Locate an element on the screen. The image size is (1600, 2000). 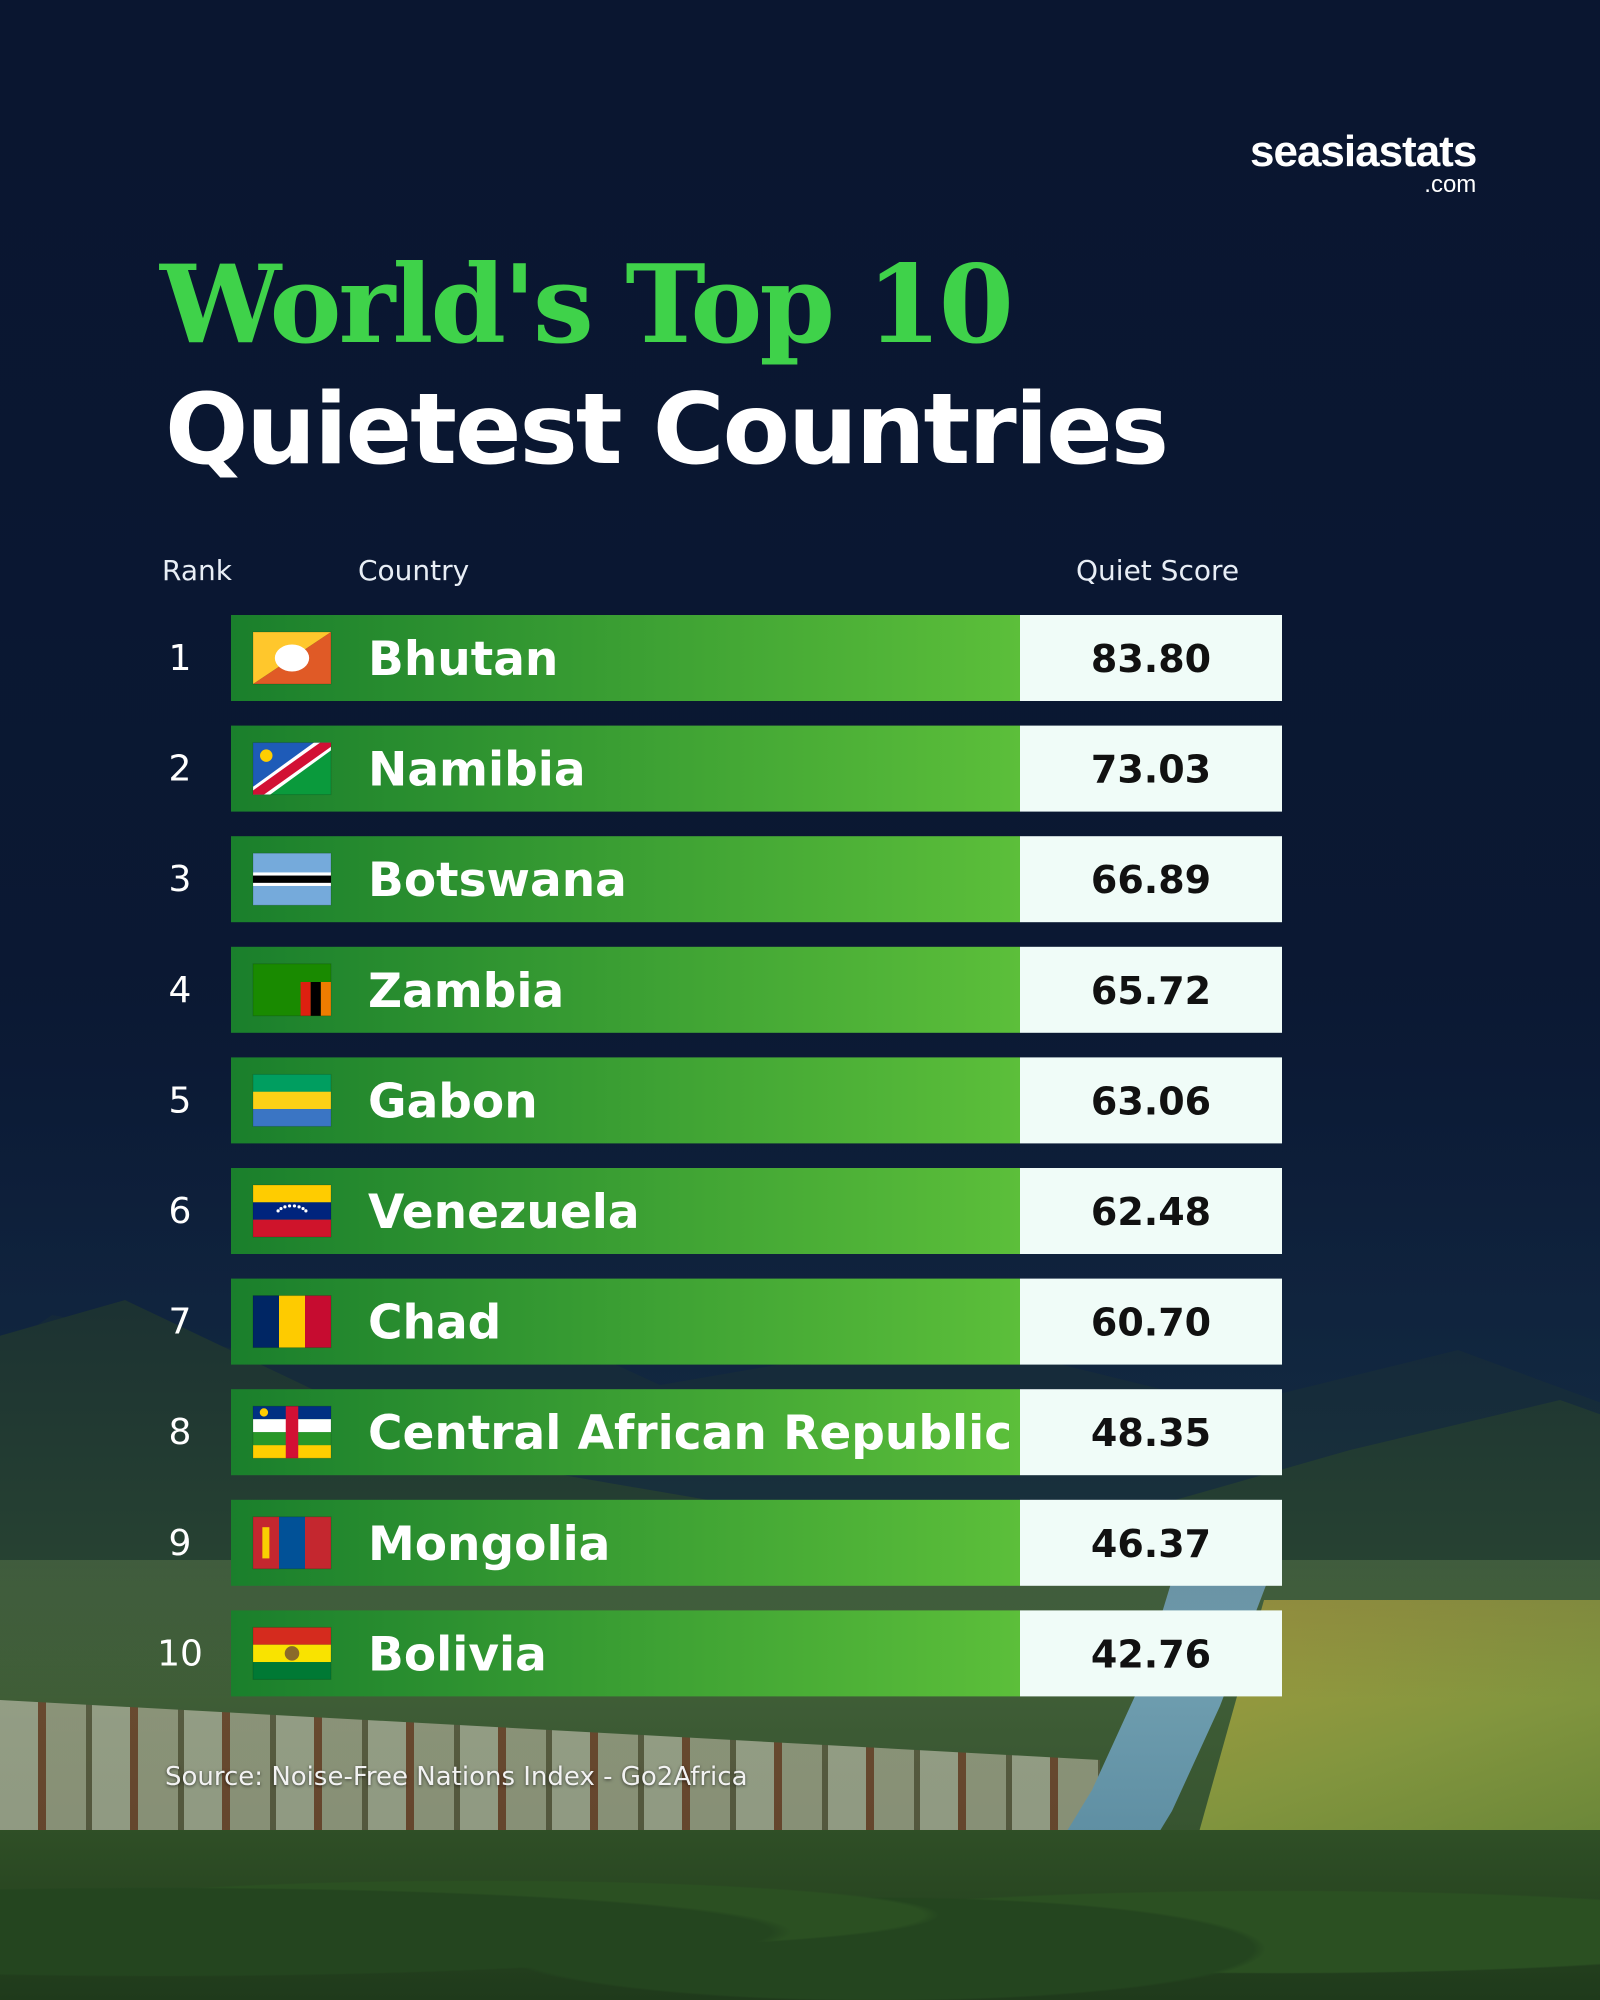
table-row: 6 Venezuela 62.48 is located at coordinates (725, 1211).